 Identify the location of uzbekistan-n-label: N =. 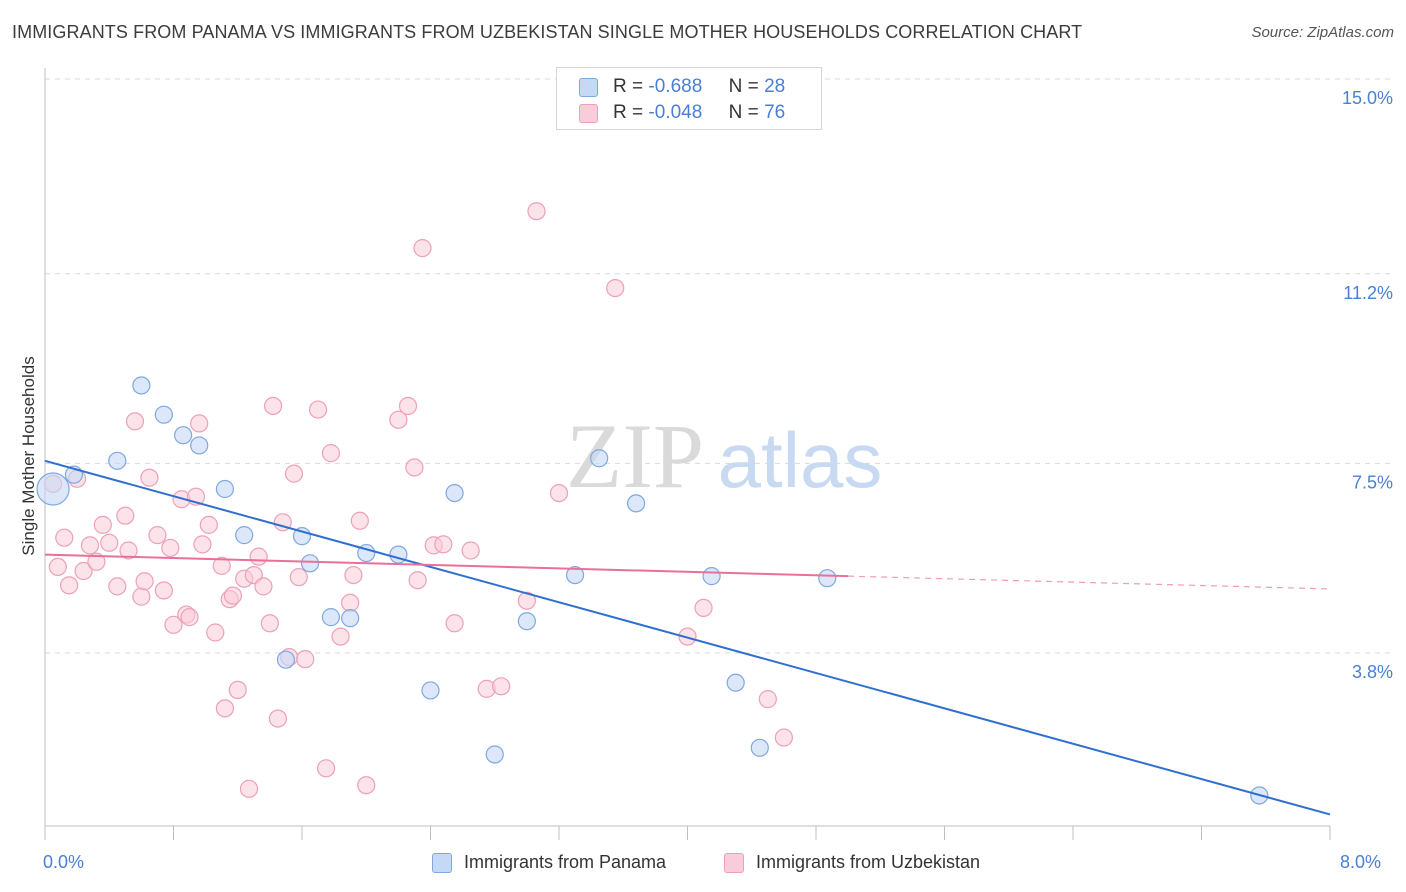
(743, 112).